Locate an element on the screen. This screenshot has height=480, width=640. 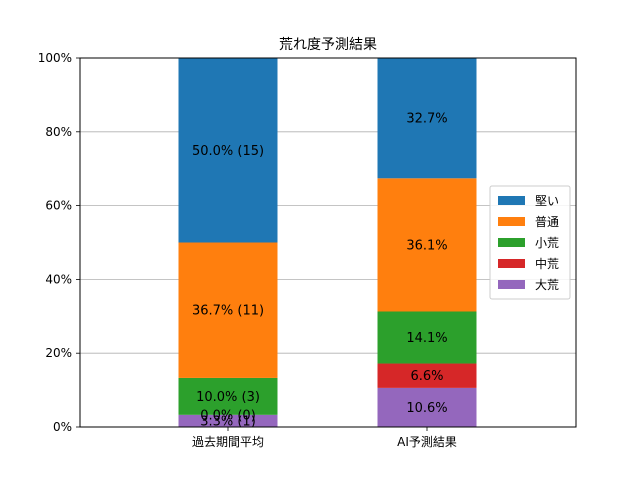
bar-value-label: 50.0% (15) is located at coordinates (228, 151).